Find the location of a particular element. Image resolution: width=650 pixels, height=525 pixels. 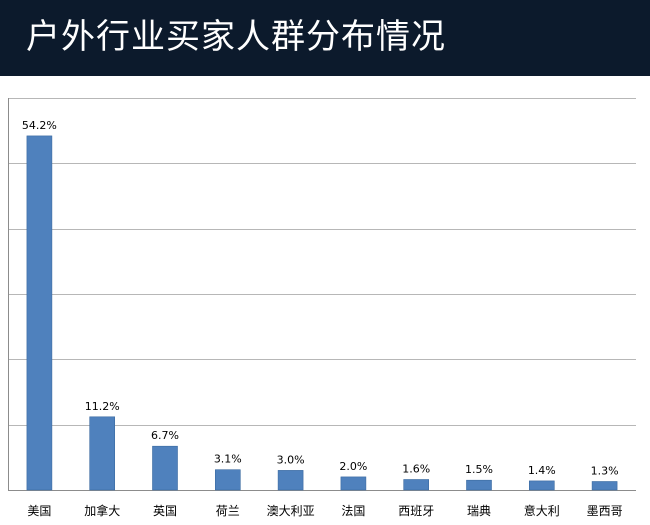

header-banner: 户外行业买家人群分布情况 is located at coordinates (325, 38).